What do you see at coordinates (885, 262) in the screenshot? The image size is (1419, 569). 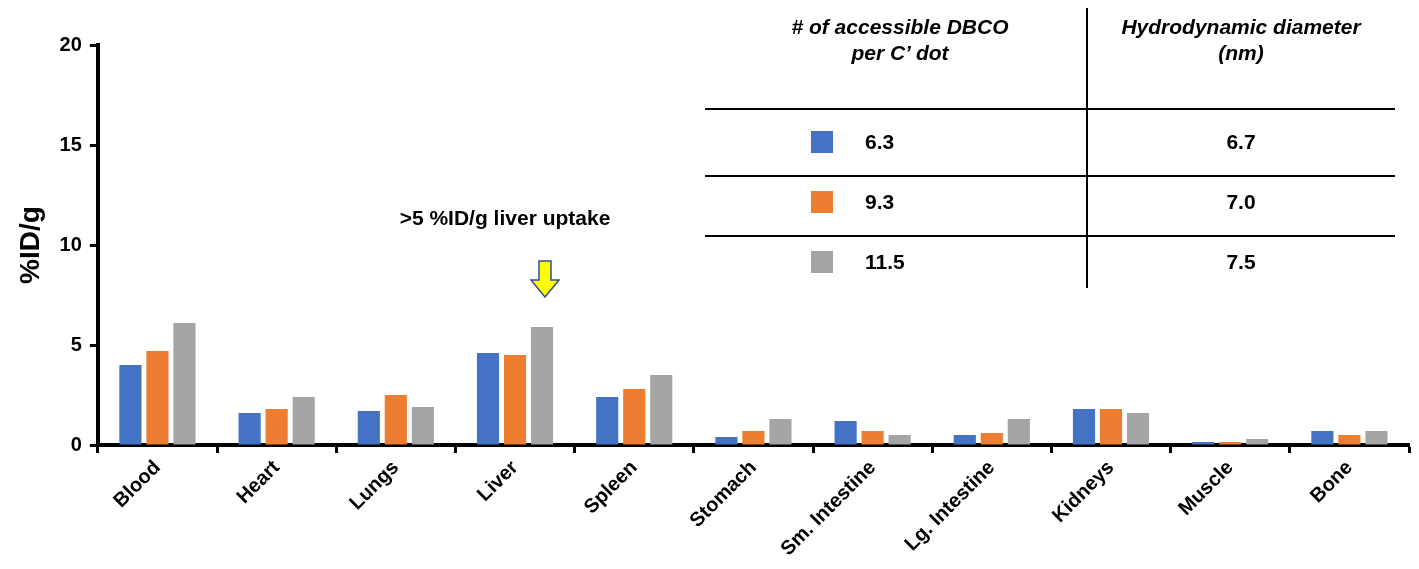 I see `legend-label: 11.5` at bounding box center [885, 262].